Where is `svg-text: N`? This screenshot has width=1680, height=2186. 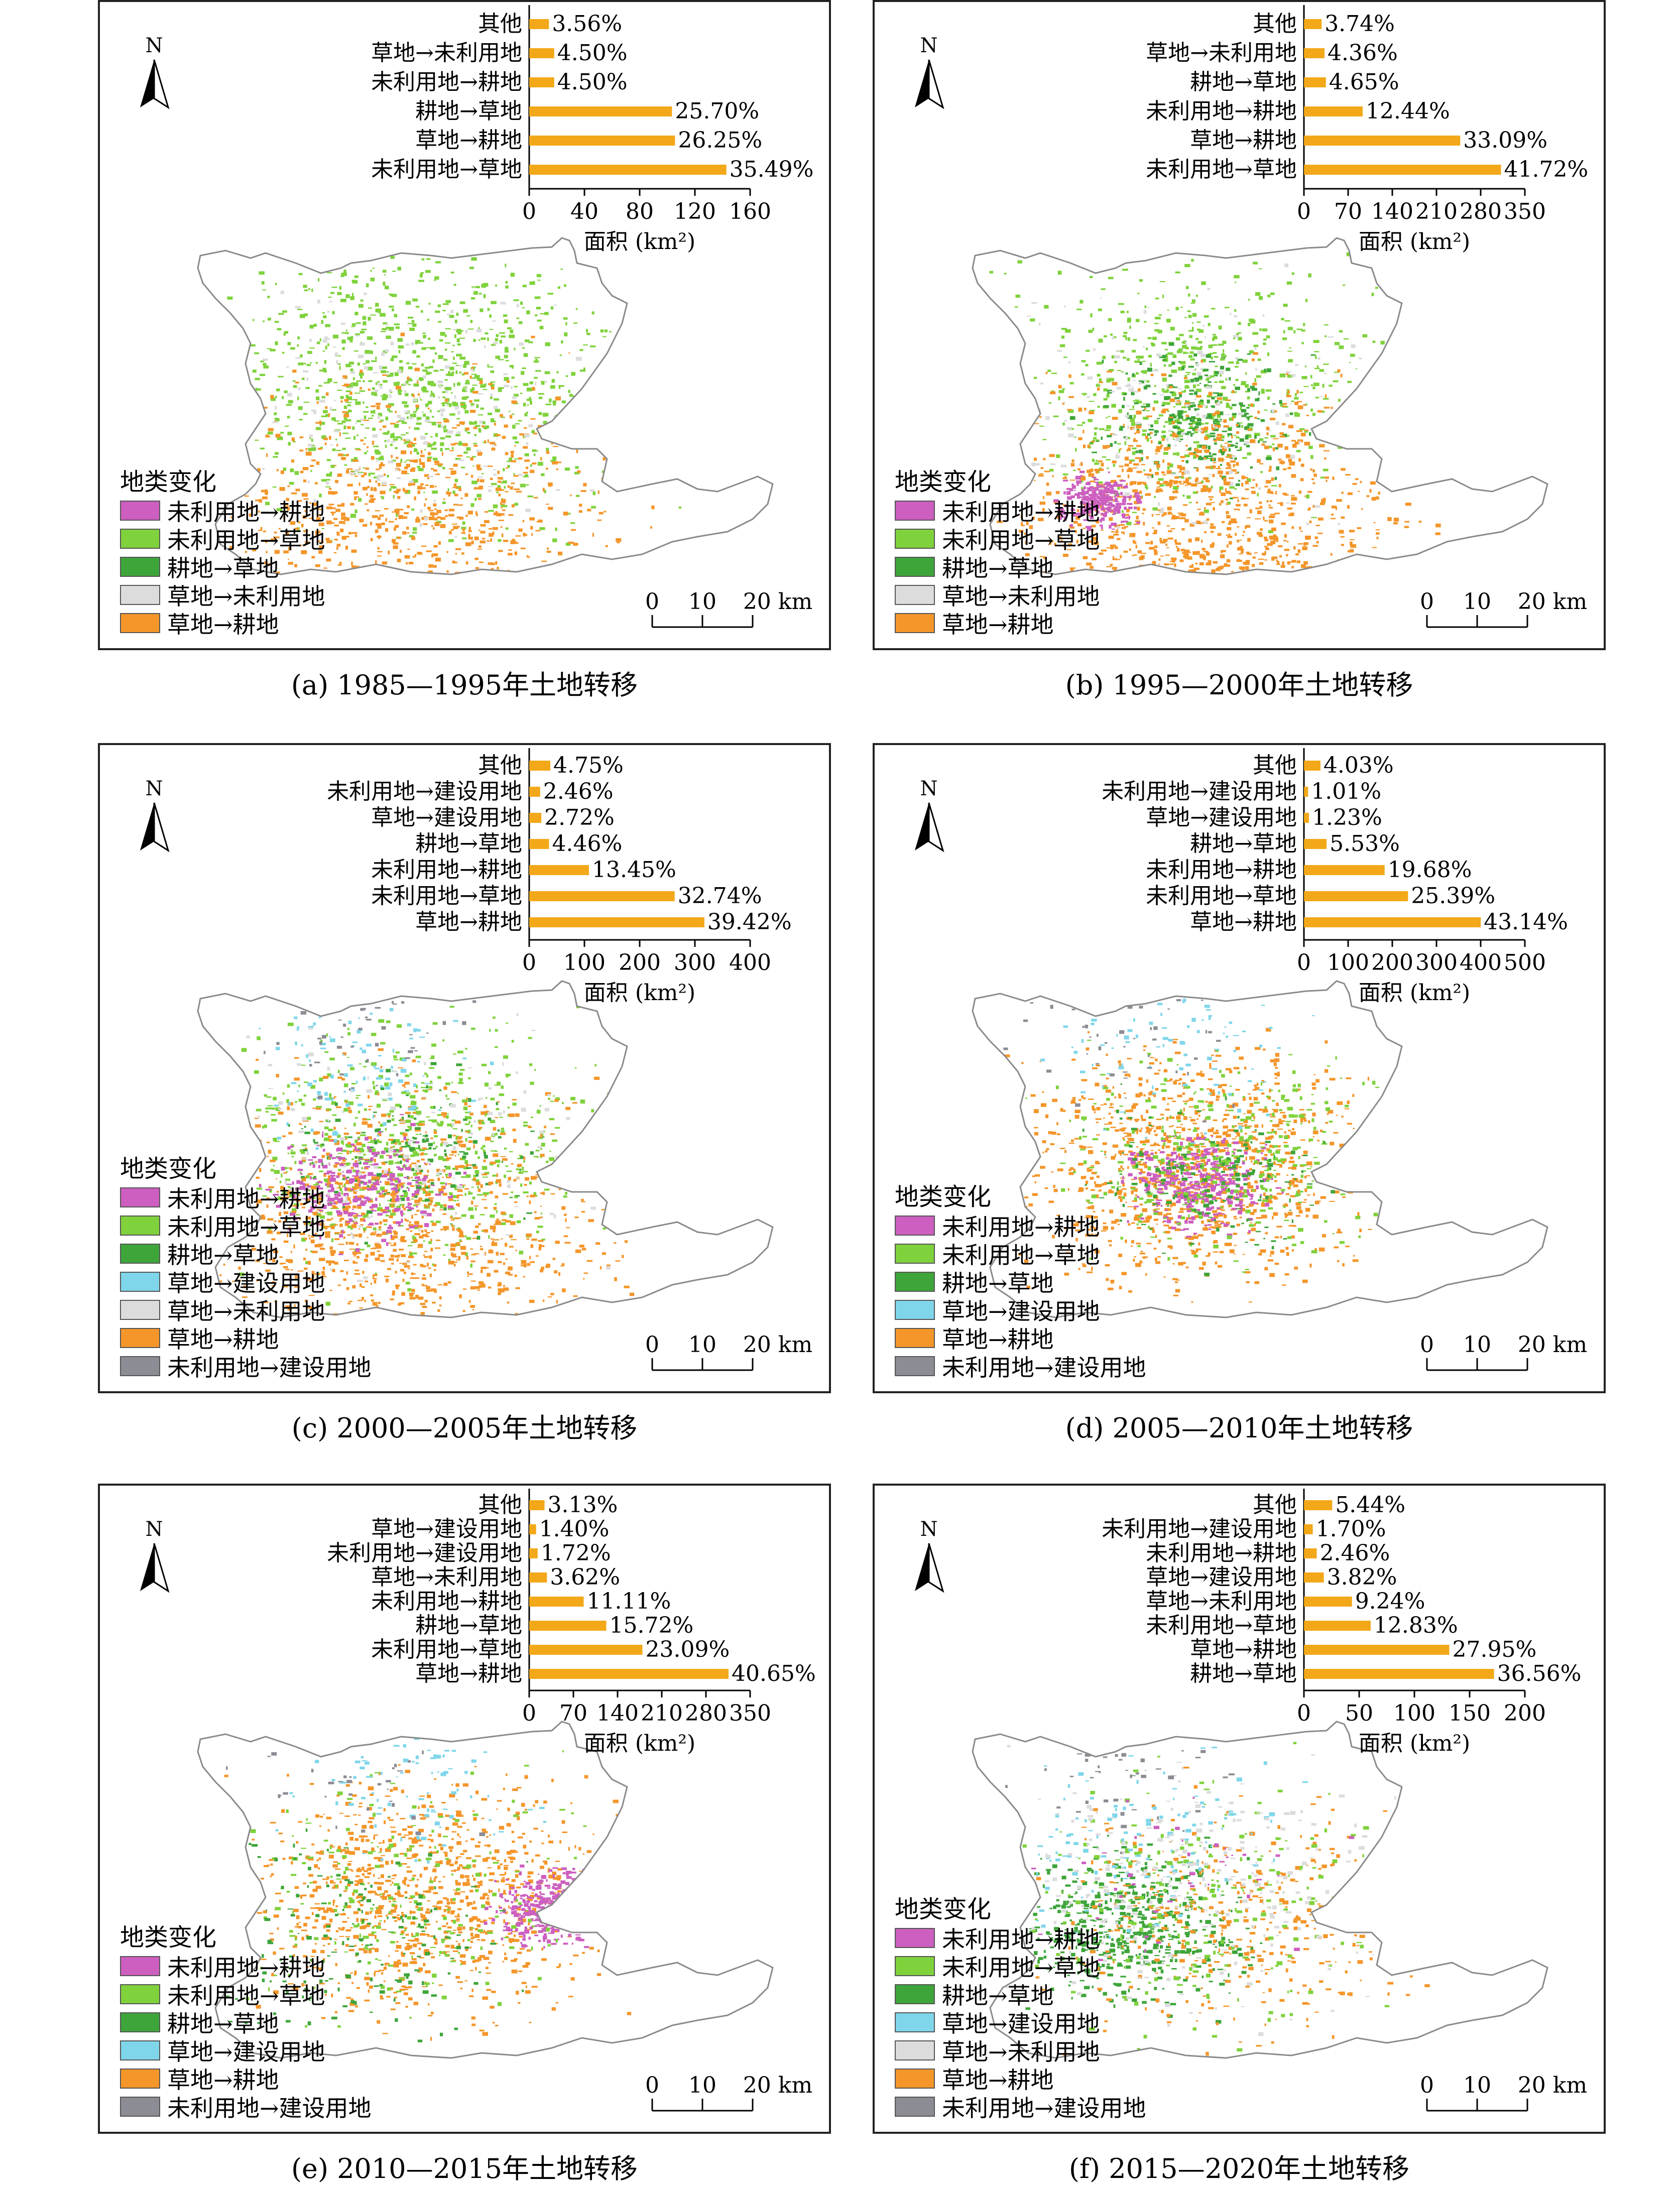 svg-text: N is located at coordinates (929, 46).